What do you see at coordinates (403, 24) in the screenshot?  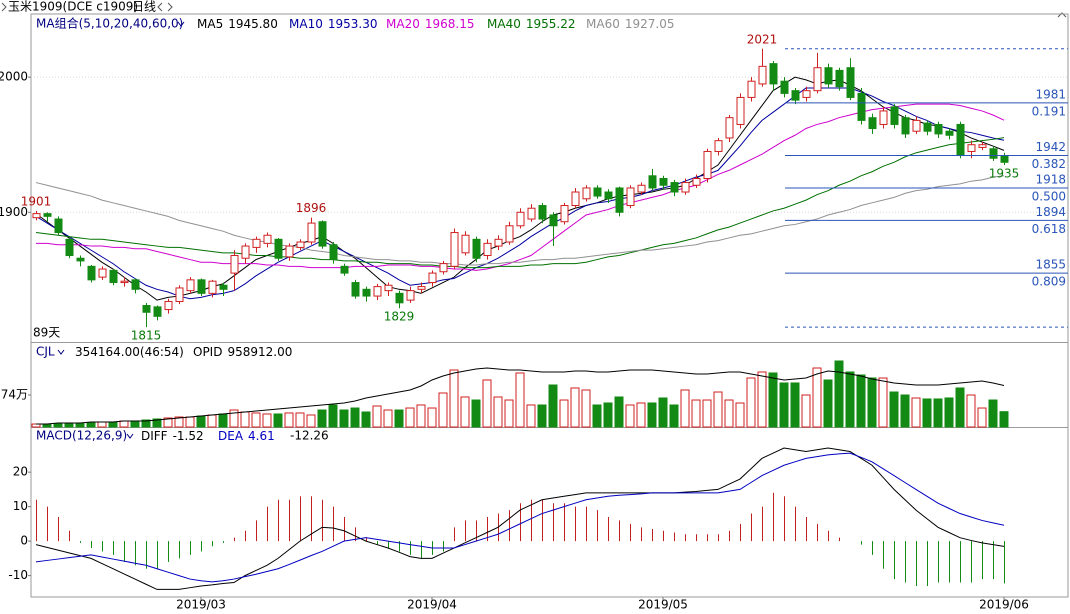 I see `legend-name: MA20` at bounding box center [403, 24].